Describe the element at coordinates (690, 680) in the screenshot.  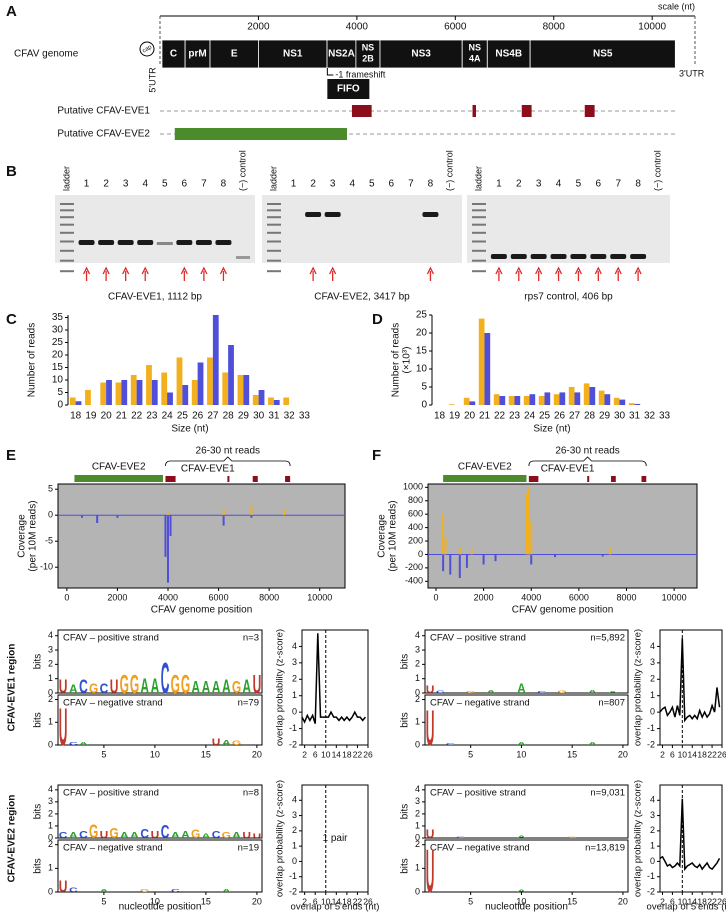
I see `z-line` at that location.